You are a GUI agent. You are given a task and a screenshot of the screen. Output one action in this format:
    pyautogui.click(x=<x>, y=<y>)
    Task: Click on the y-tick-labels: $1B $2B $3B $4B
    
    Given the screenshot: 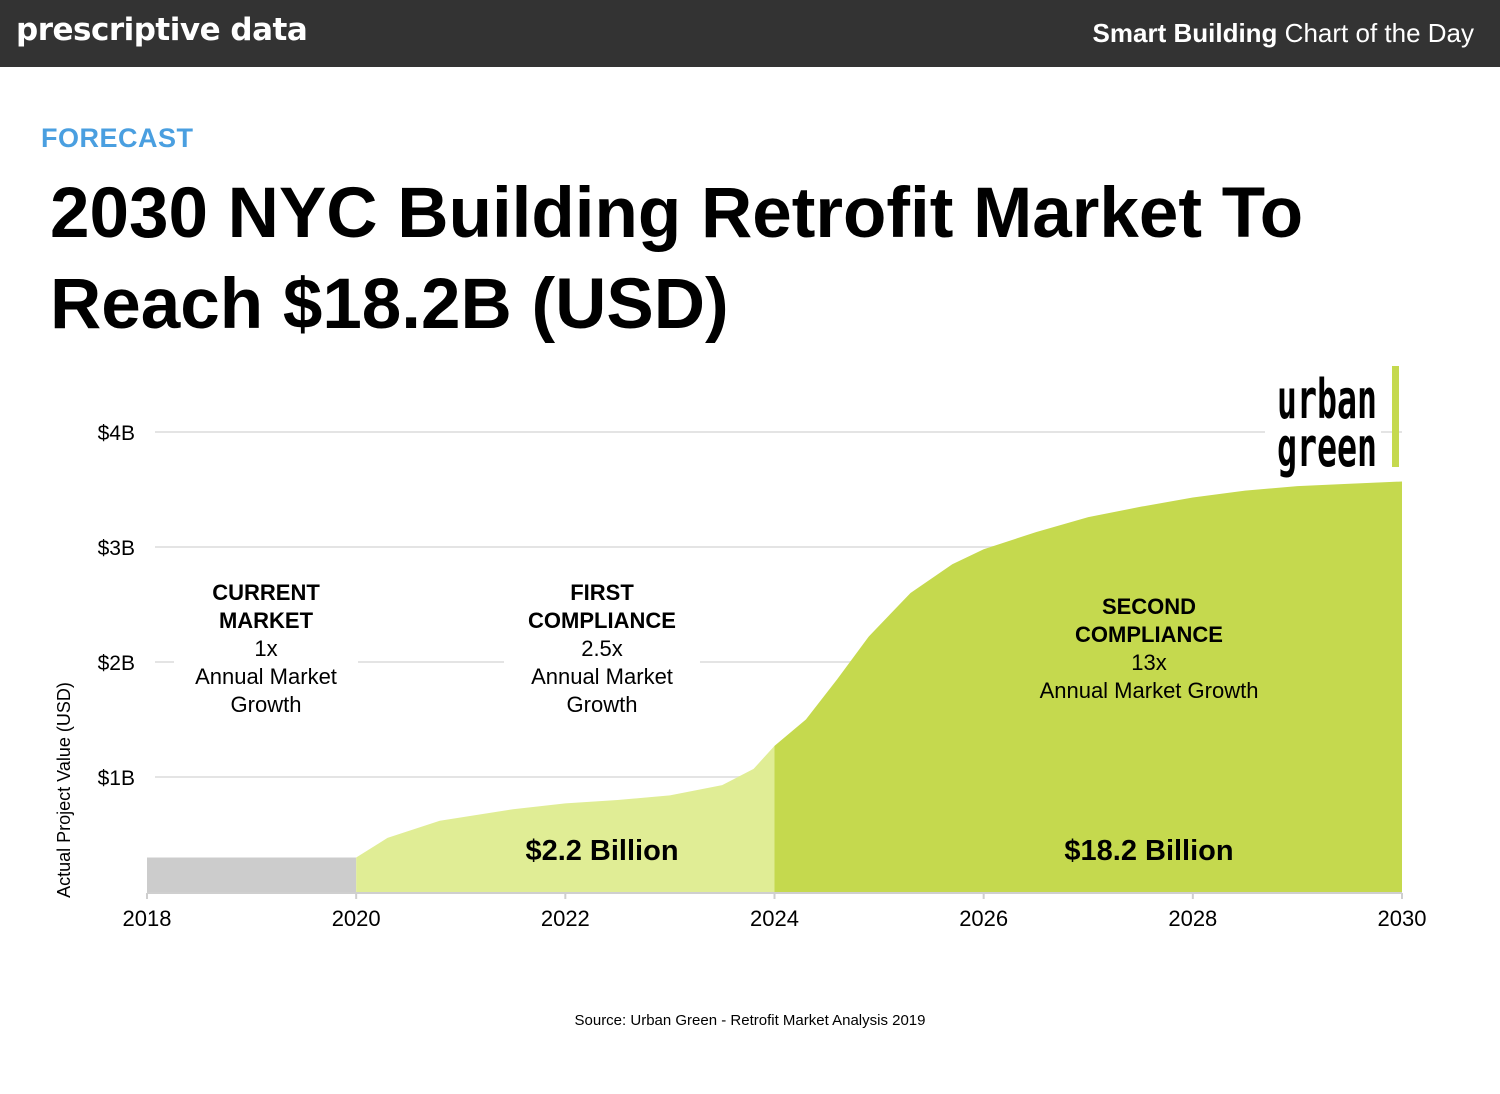 What is the action you would take?
    pyautogui.click(x=116, y=606)
    